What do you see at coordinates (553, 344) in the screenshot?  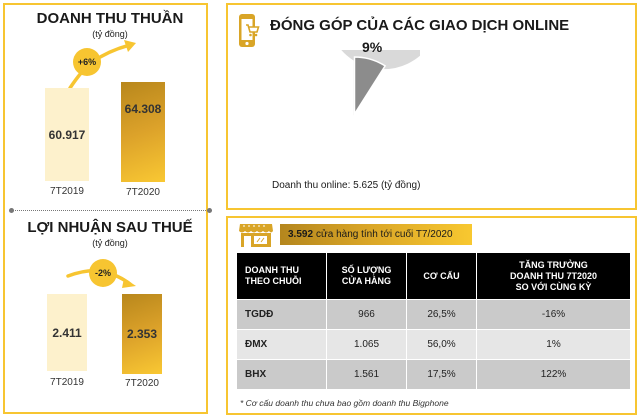 I see `cell-growth: 1%` at bounding box center [553, 344].